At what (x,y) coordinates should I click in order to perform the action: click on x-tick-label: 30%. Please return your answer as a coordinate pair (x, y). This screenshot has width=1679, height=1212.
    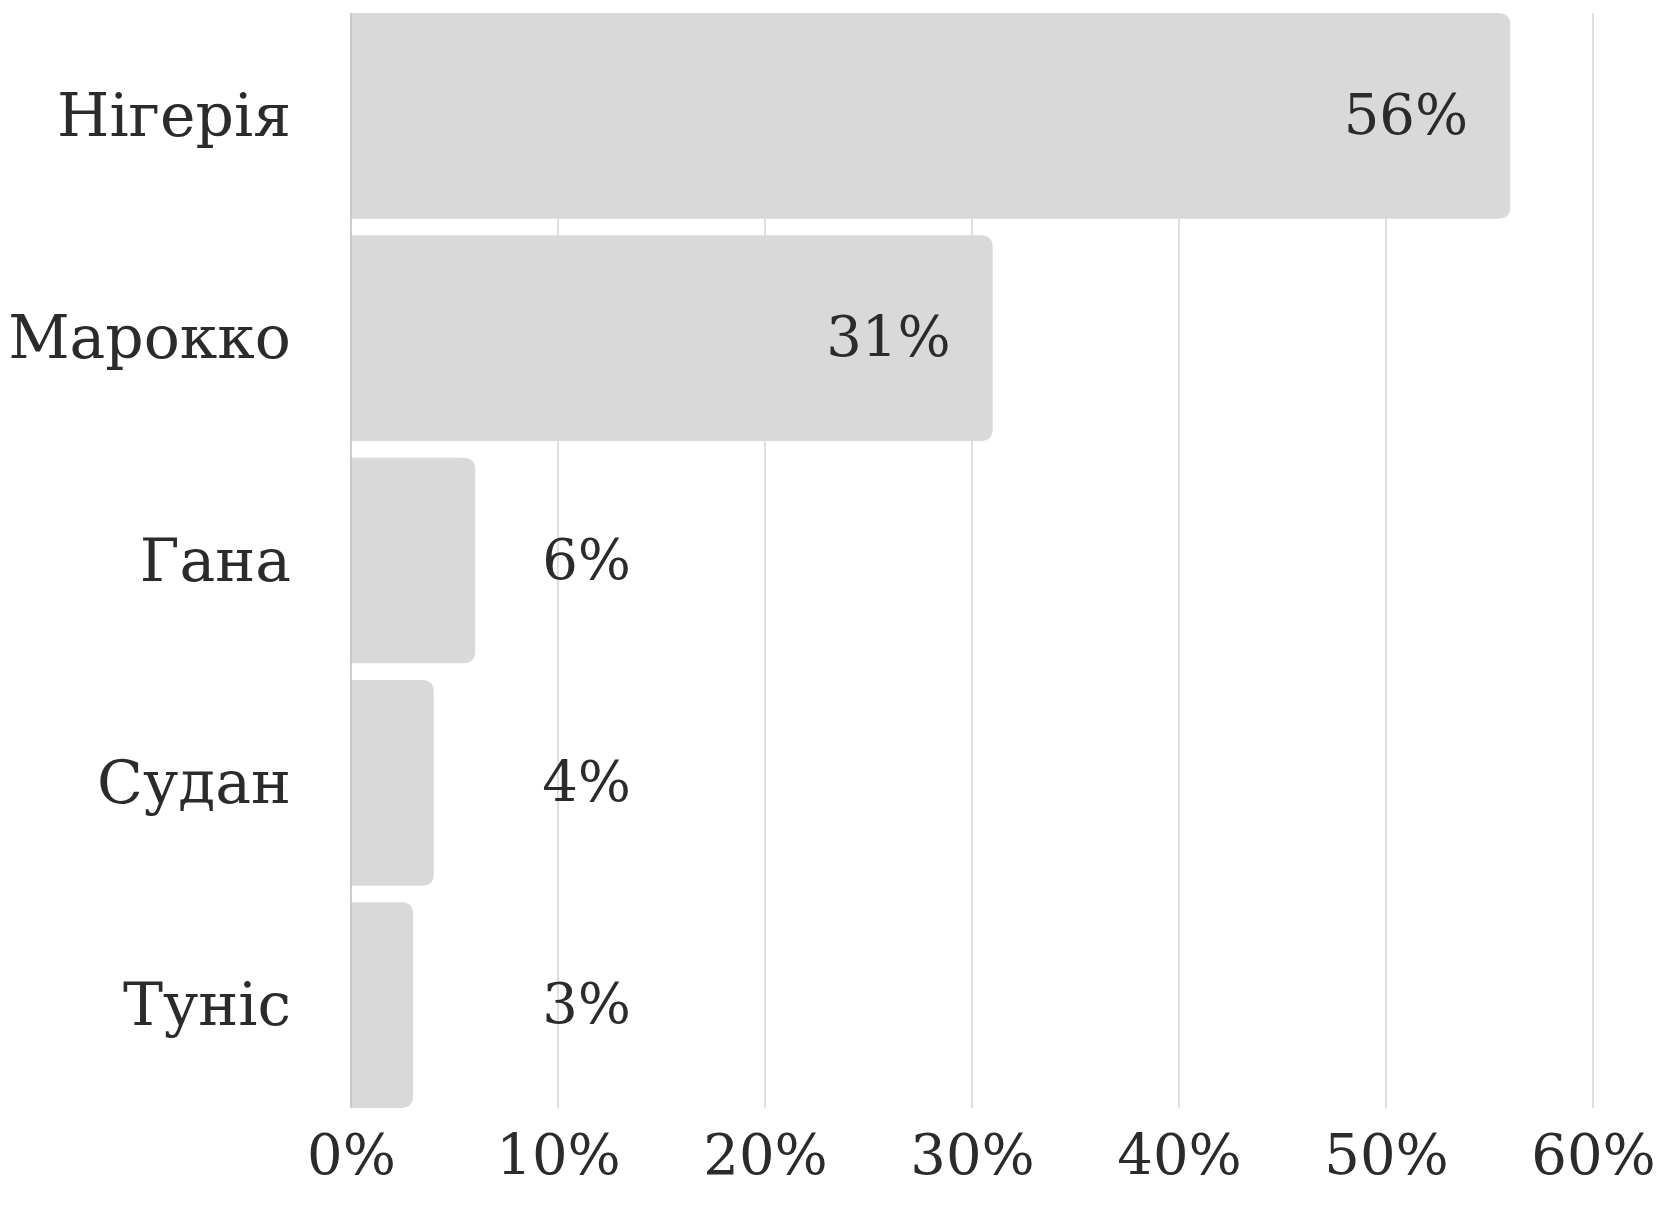
    Looking at the image, I should click on (972, 1154).